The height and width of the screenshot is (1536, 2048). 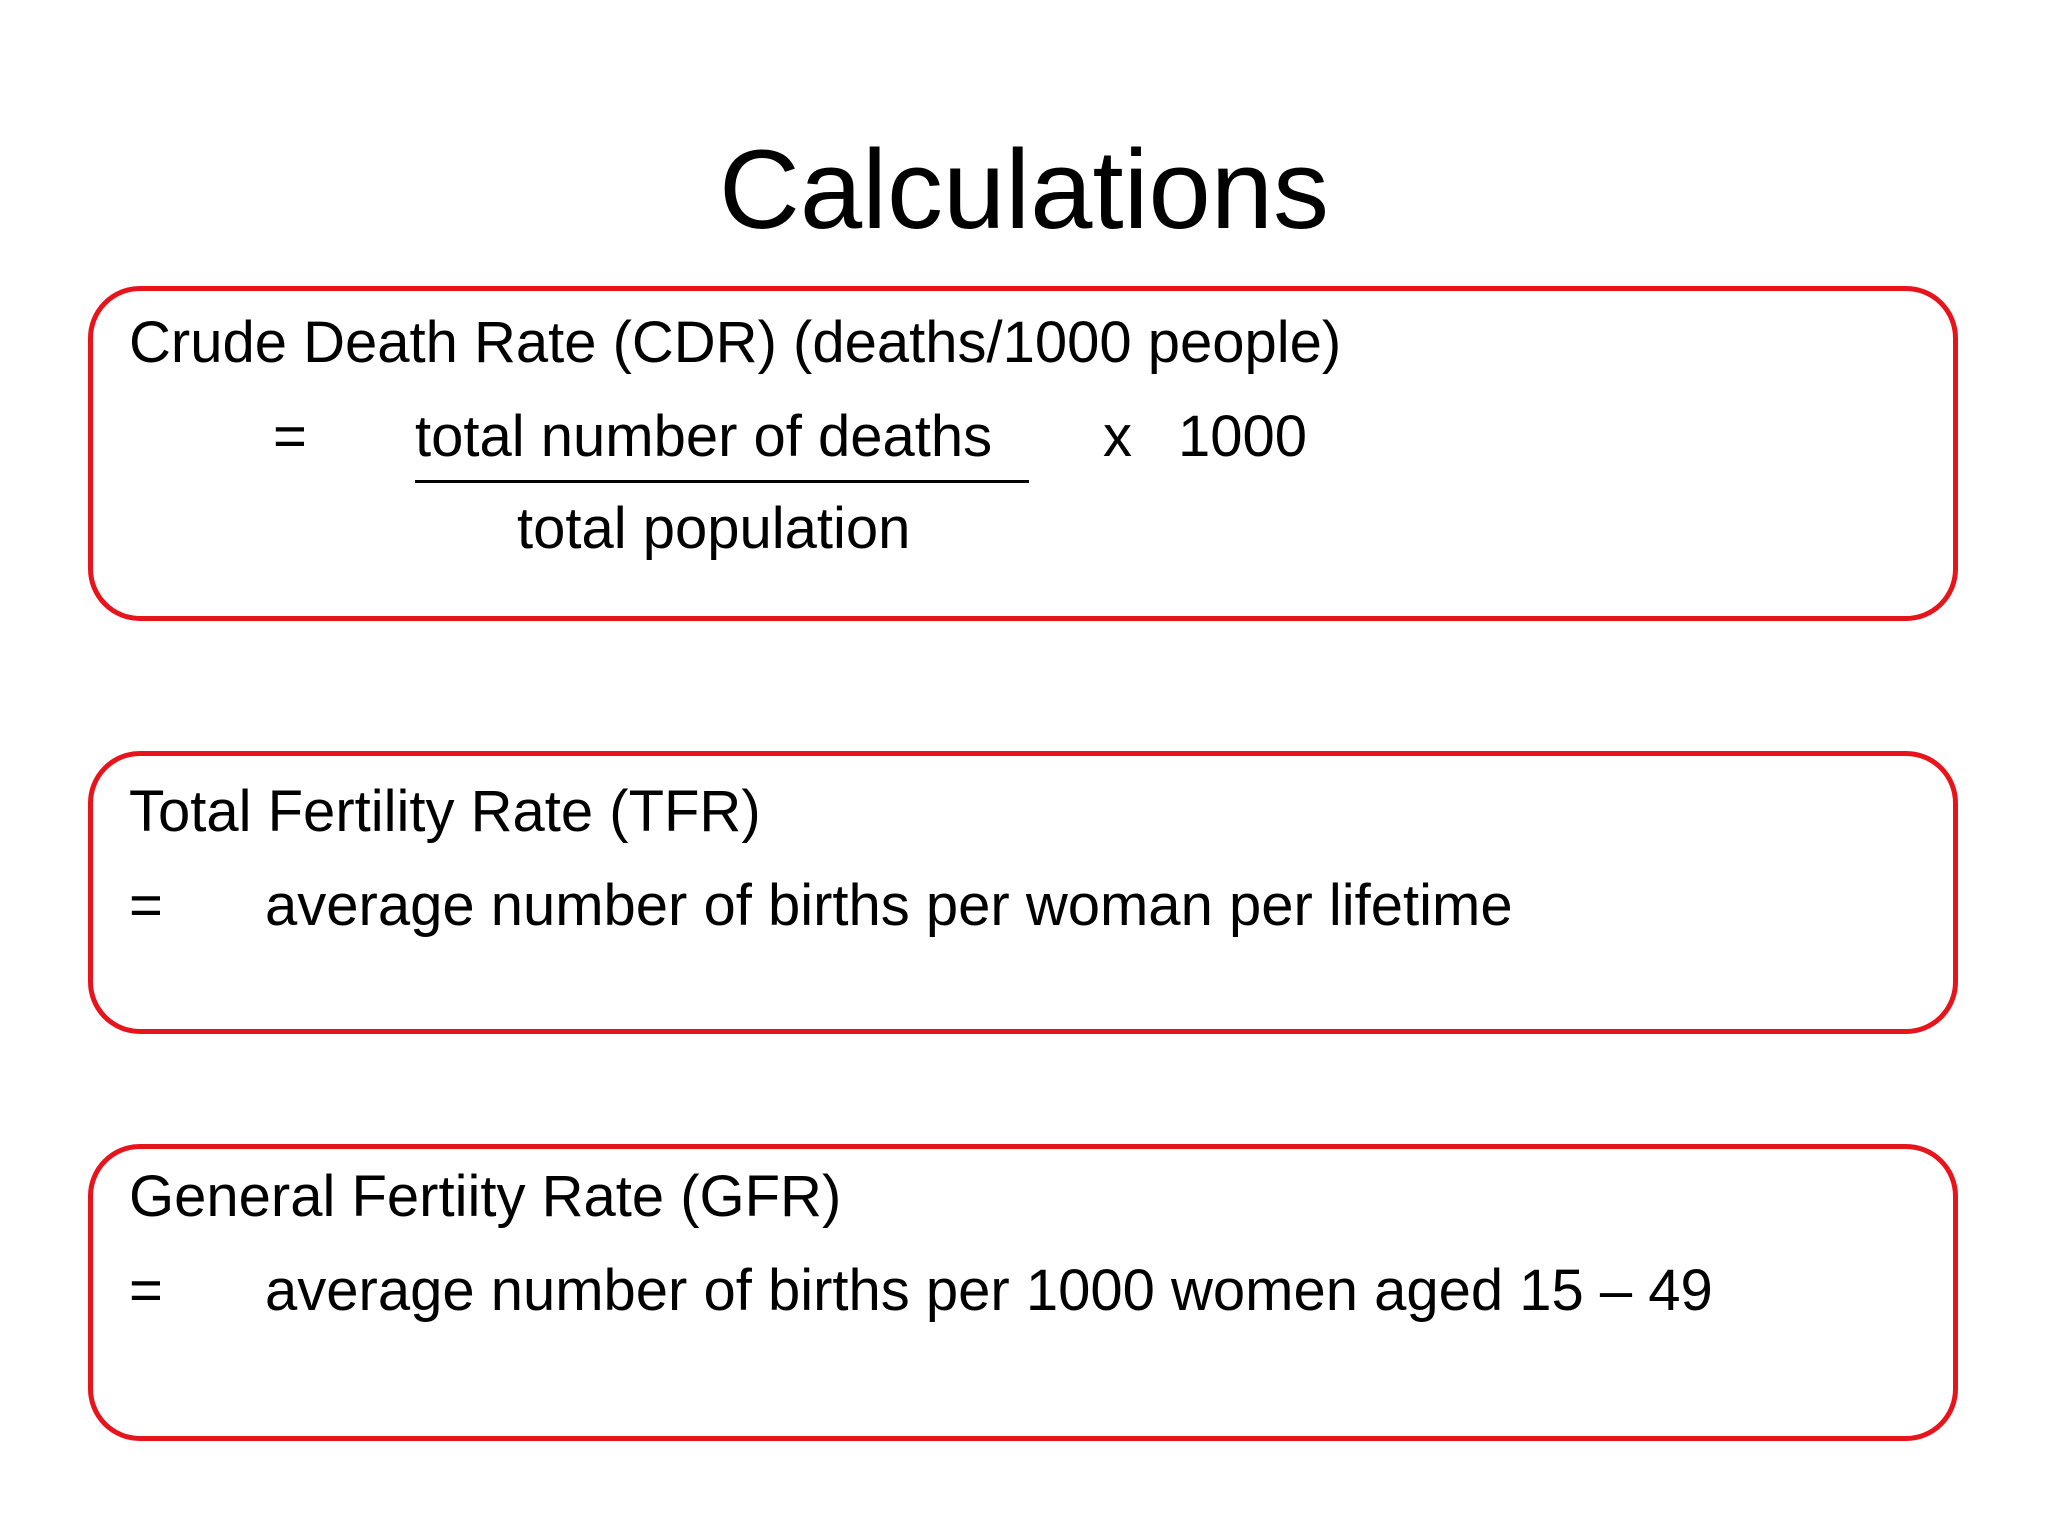 What do you see at coordinates (146, 905) in the screenshot?
I see `tfr-equals-sign: =` at bounding box center [146, 905].